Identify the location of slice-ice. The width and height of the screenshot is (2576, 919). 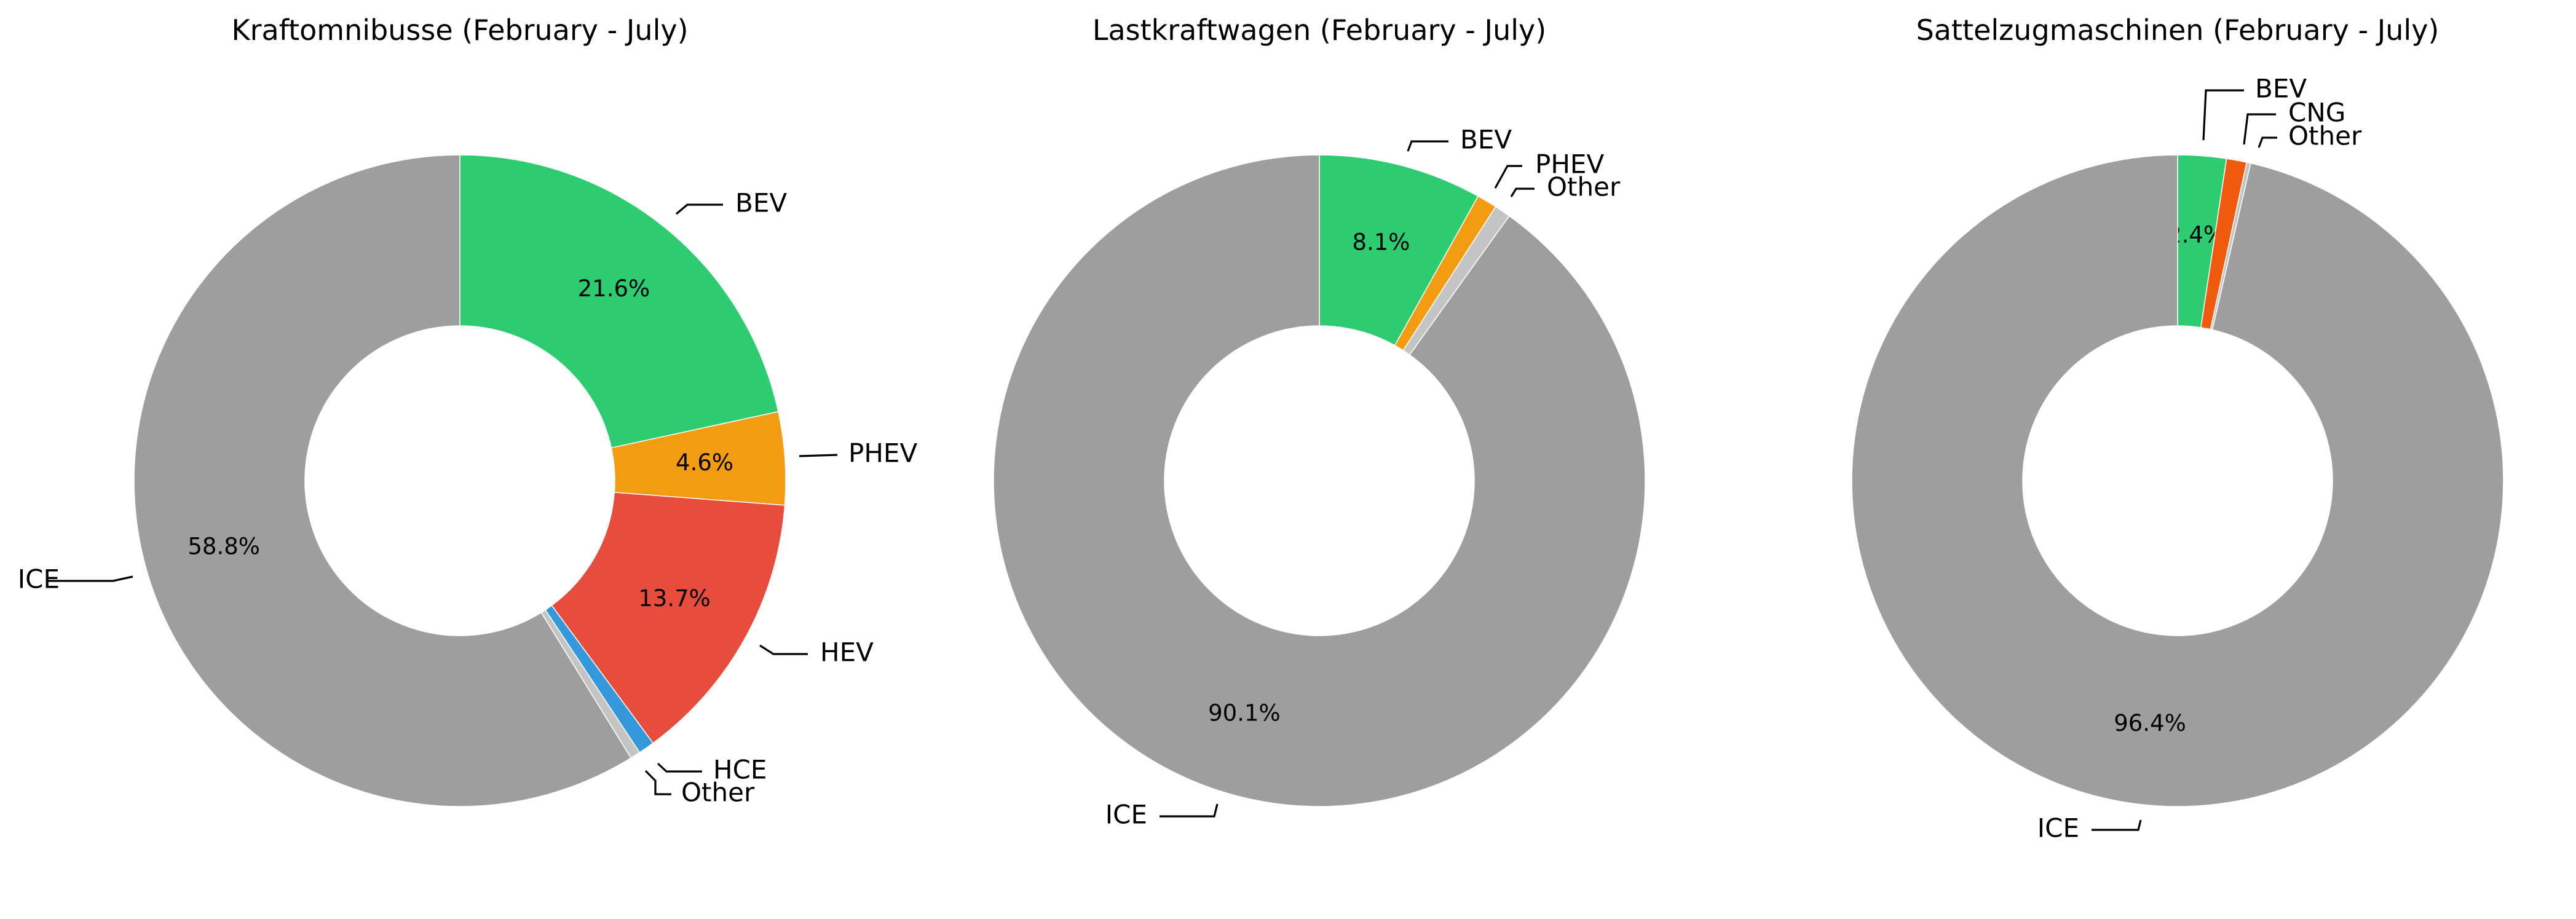
(382, 481).